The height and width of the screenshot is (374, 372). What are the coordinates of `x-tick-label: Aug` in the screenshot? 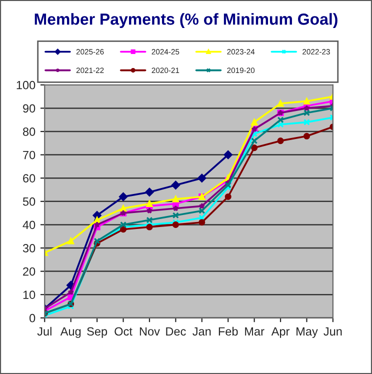 It's located at (70, 332).